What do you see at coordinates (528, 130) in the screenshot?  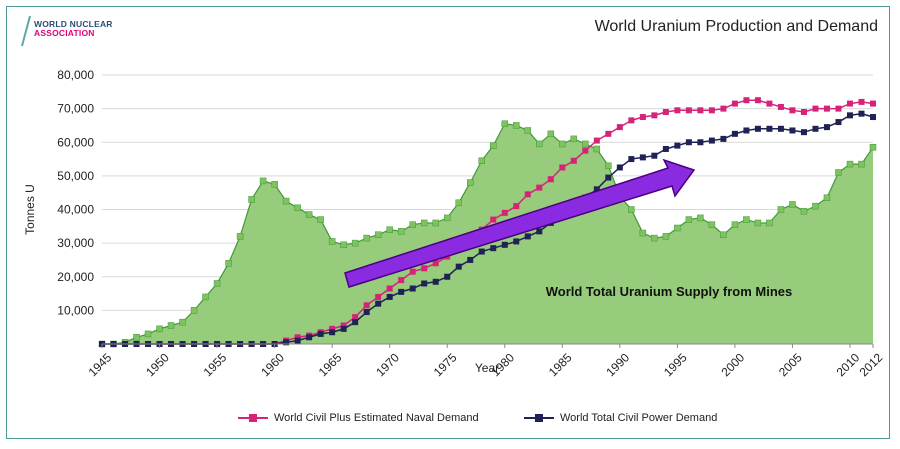 I see `supply-point-1982` at bounding box center [528, 130].